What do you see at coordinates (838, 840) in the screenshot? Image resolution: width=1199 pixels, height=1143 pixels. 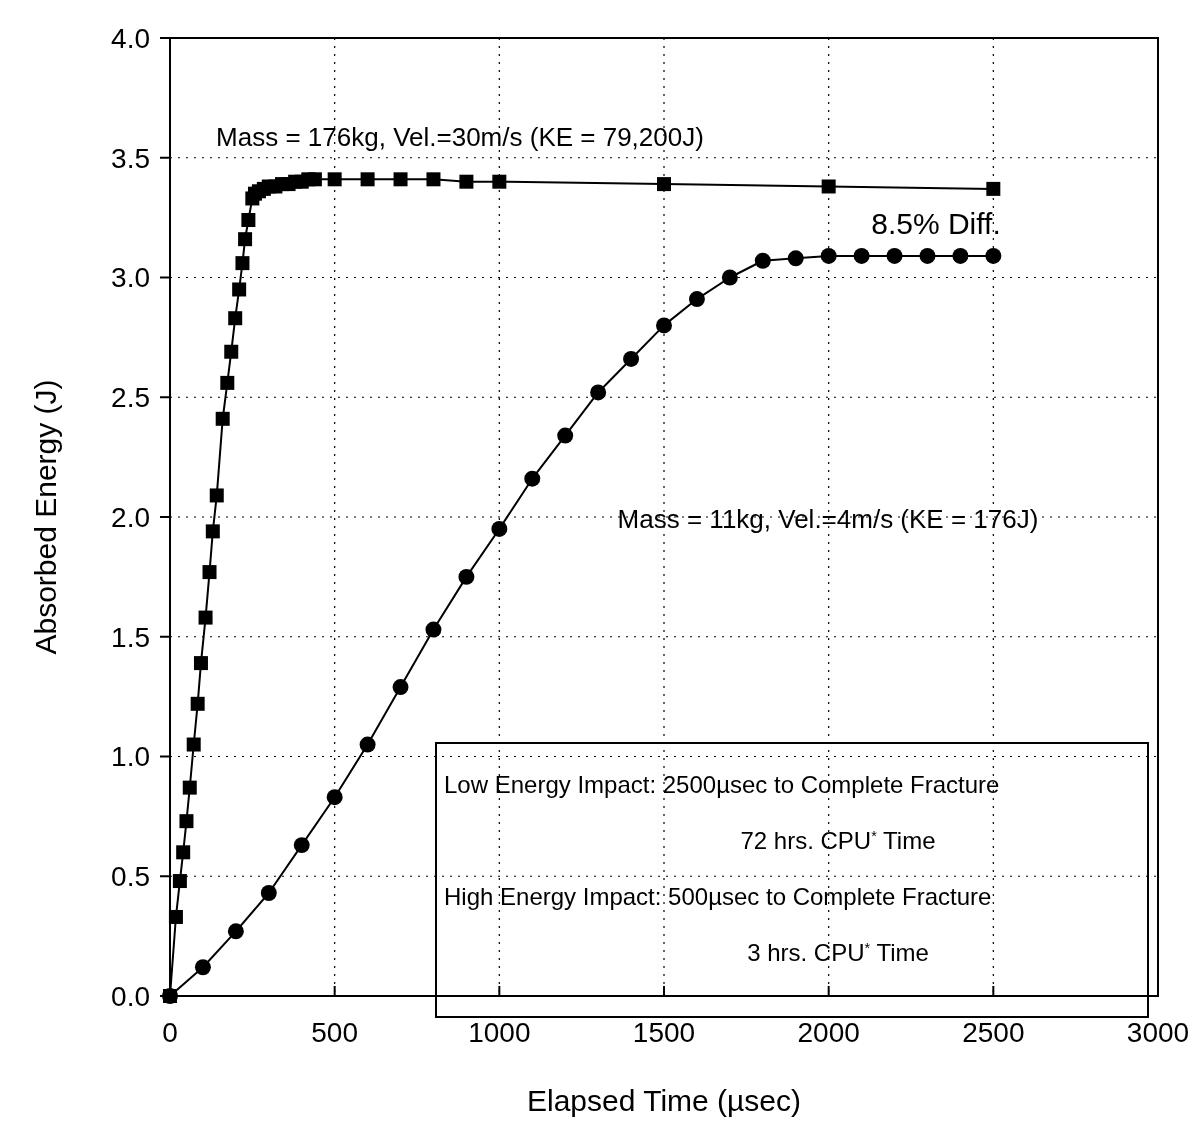 I see `annotation: 72 hrs. CPU$^{*}$ Time` at bounding box center [838, 840].